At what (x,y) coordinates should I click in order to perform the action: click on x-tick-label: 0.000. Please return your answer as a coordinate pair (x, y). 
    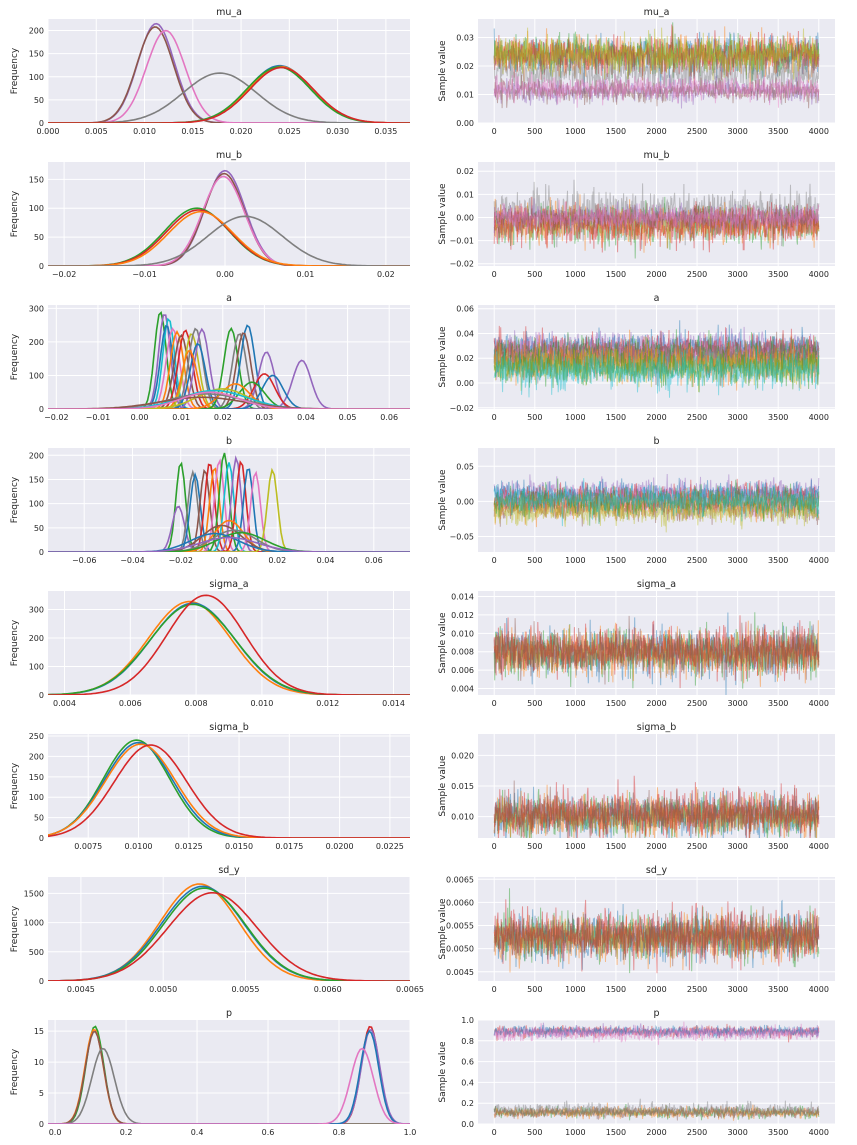
    Looking at the image, I should click on (48, 131).